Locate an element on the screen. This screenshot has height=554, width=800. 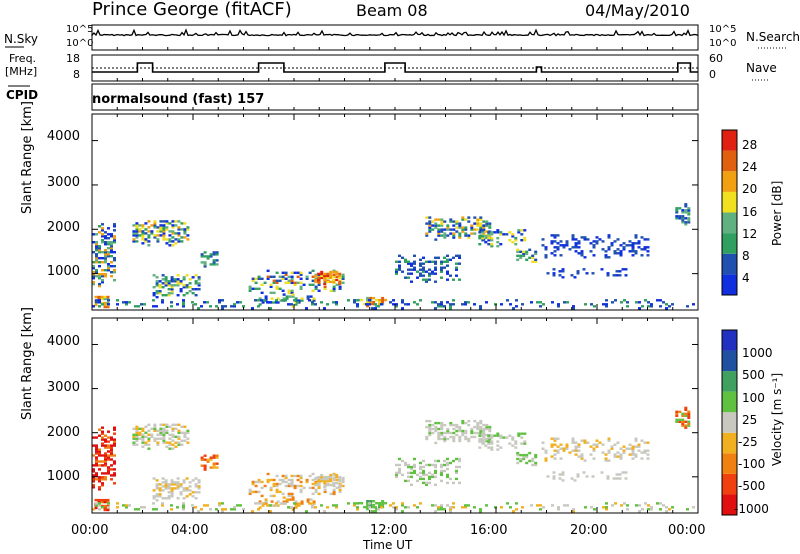
noise-panel-frame is located at coordinates (395, 37).